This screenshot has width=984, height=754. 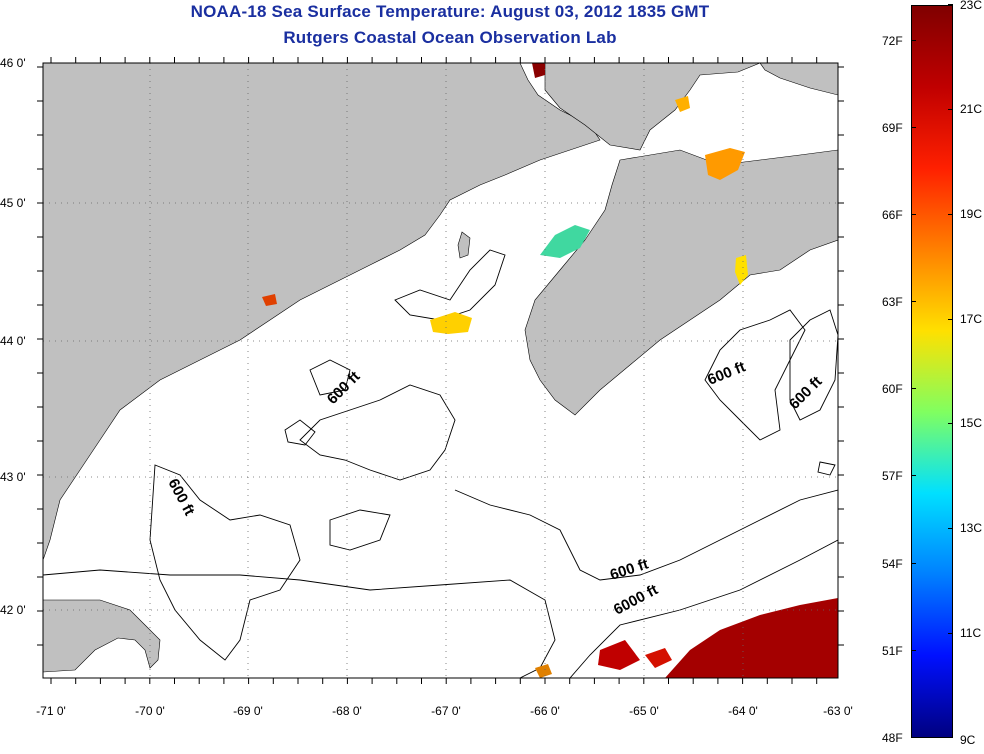 What do you see at coordinates (971, 319) in the screenshot?
I see `colorbar-label-17c: 17C` at bounding box center [971, 319].